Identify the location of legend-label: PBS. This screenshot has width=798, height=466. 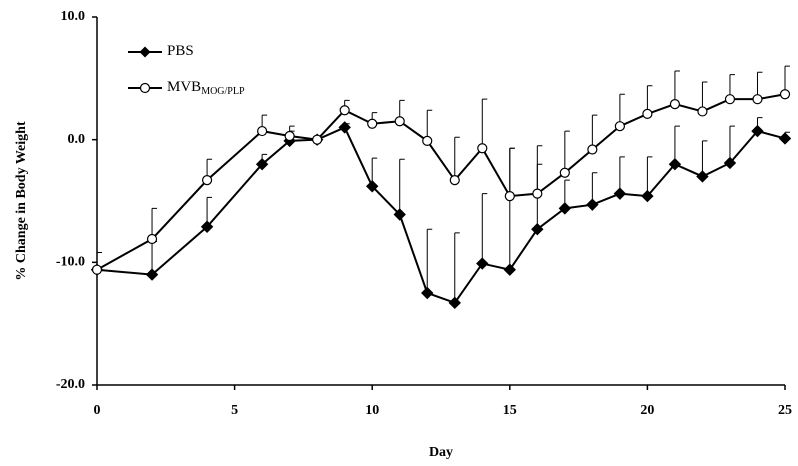
(180, 51).